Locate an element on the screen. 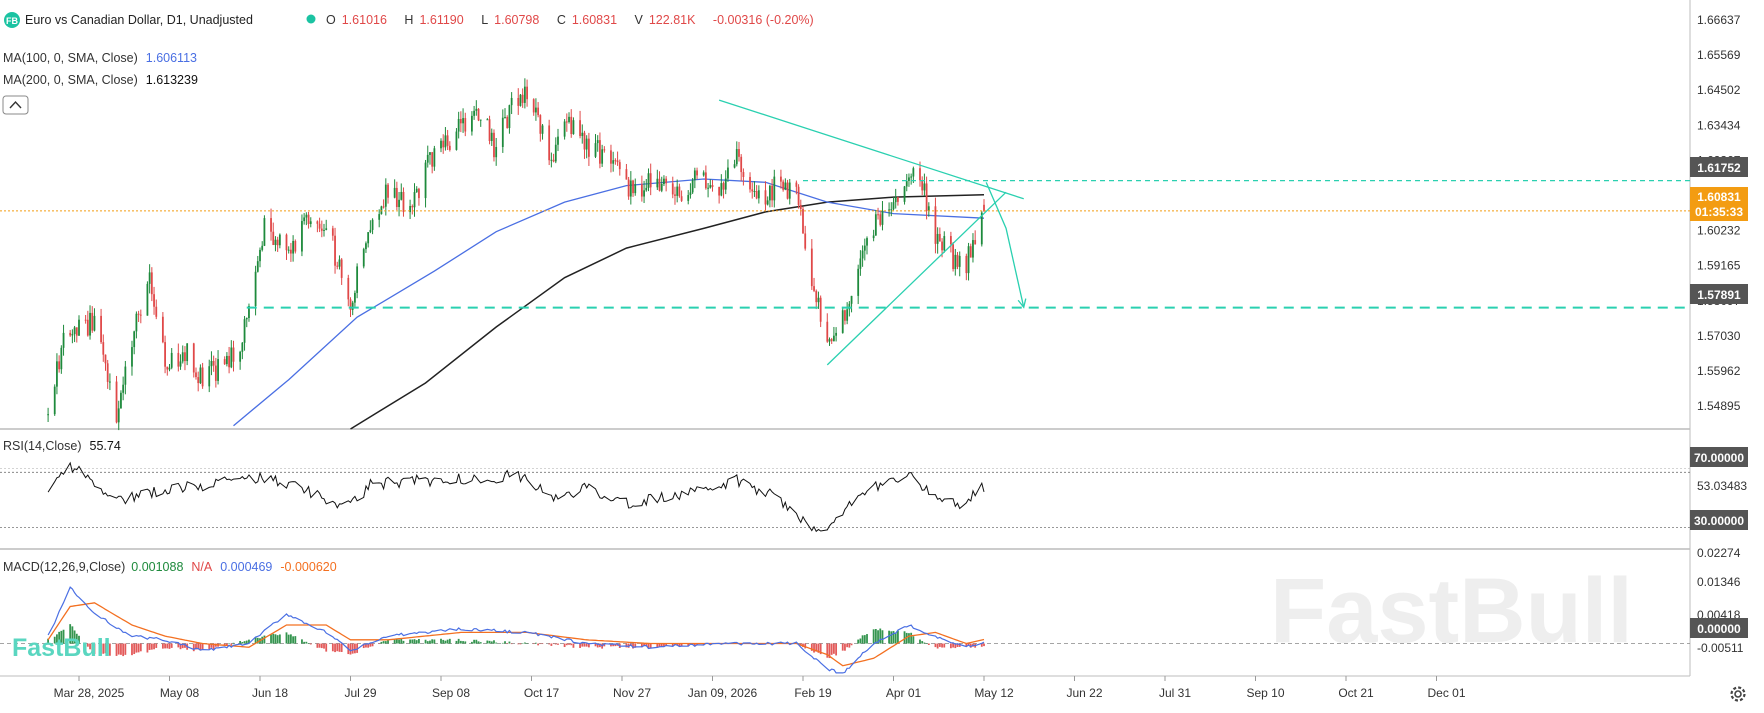 The image size is (1764, 713). fastbull-corner-logo: FastBull is located at coordinates (61, 648).